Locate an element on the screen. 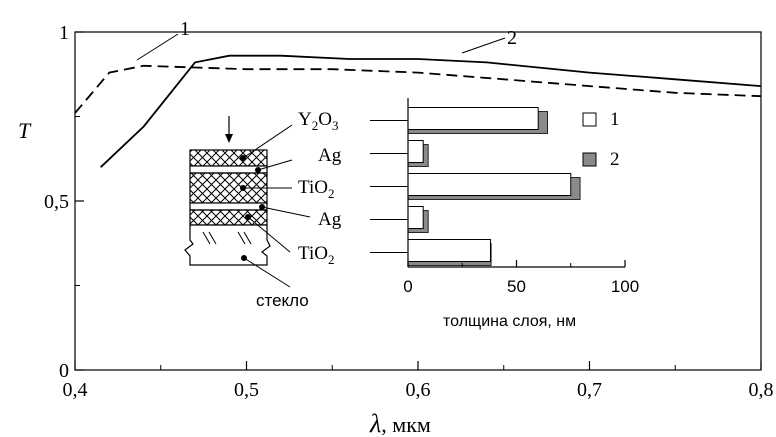  layer-thickness-bars is located at coordinates (494, 186).